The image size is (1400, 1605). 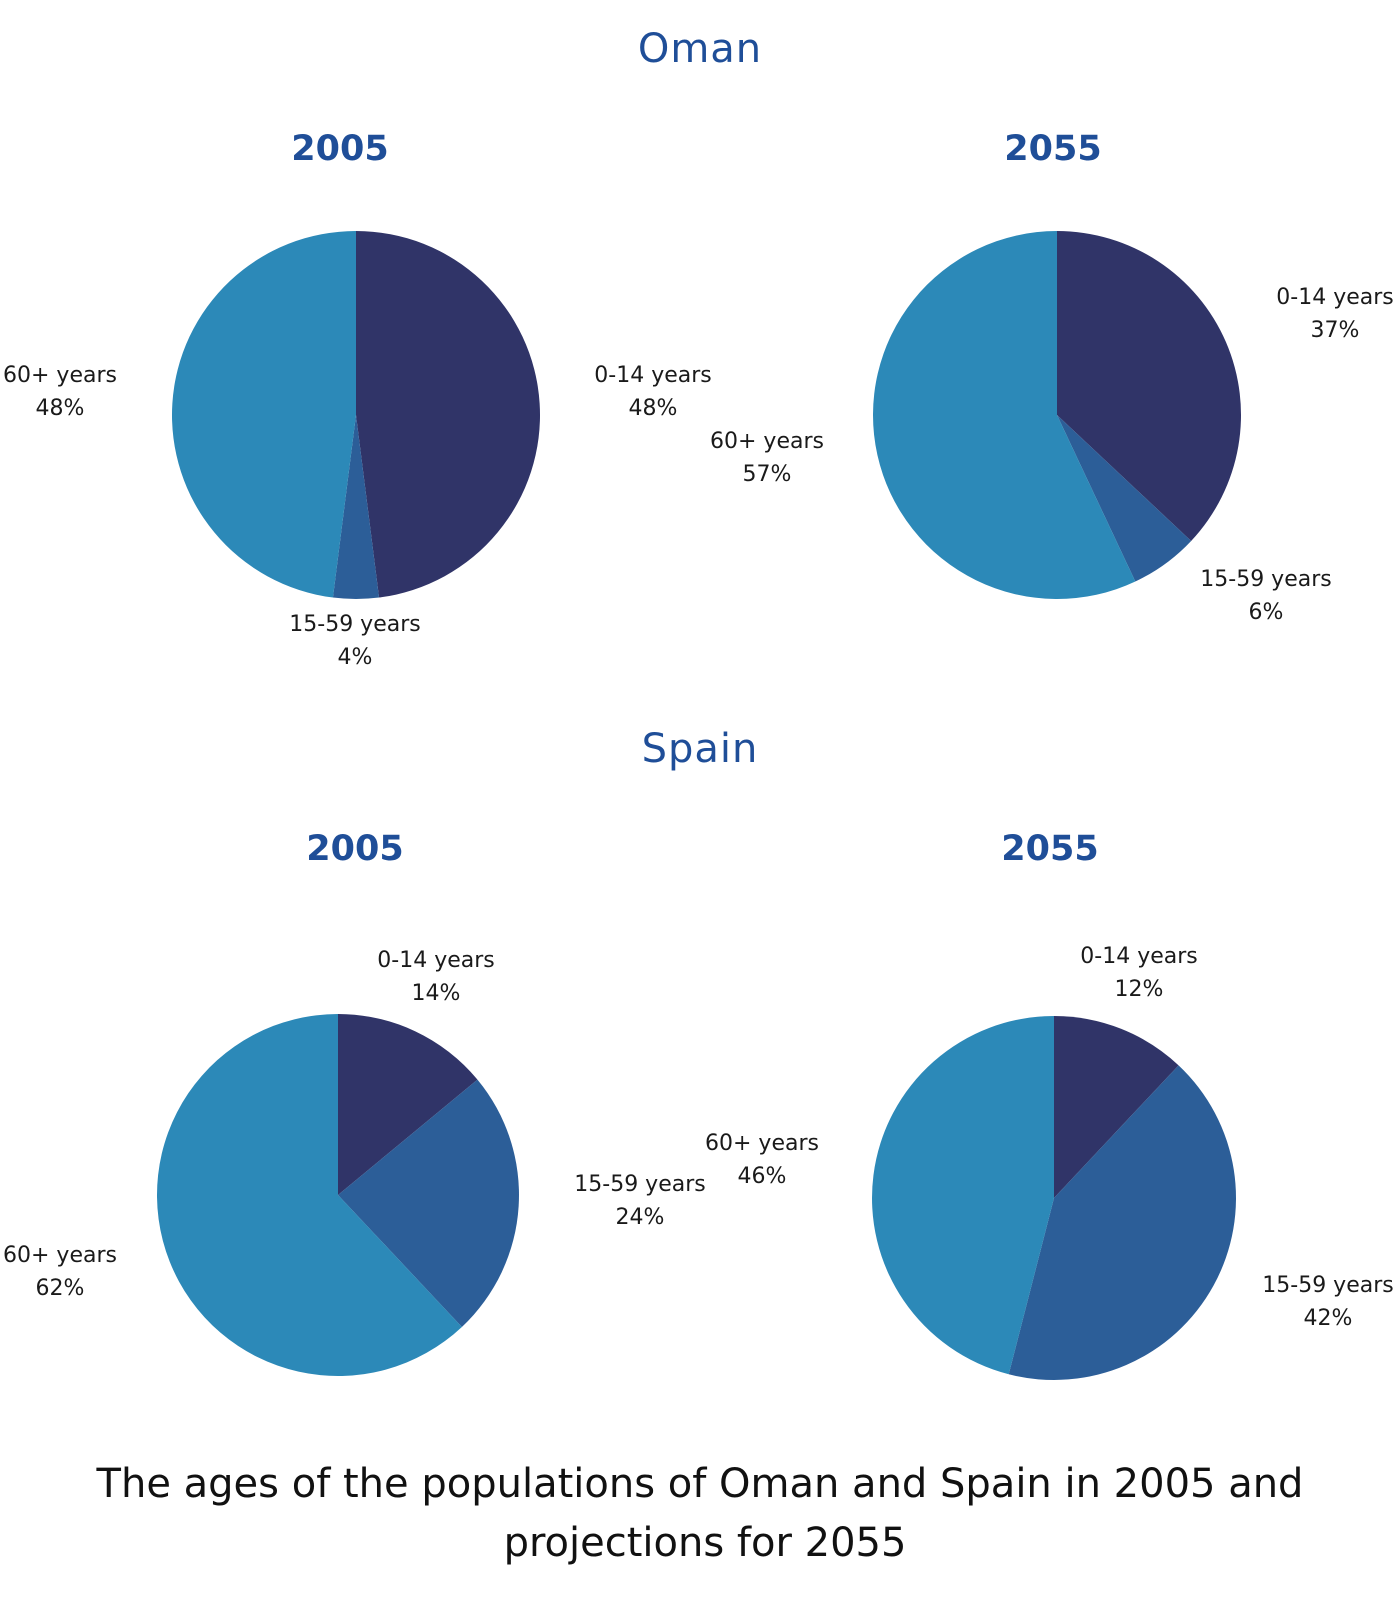 I want to click on country-title-oman: Oman, so click(x=700, y=49).